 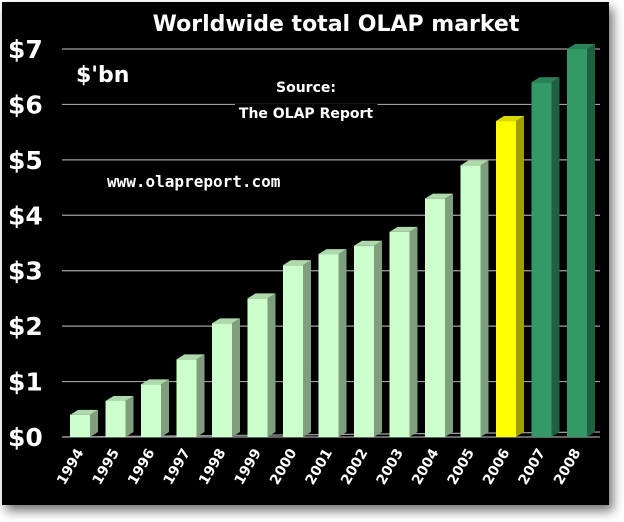 What do you see at coordinates (496, 467) in the screenshot?
I see `x-tick-label: 2006` at bounding box center [496, 467].